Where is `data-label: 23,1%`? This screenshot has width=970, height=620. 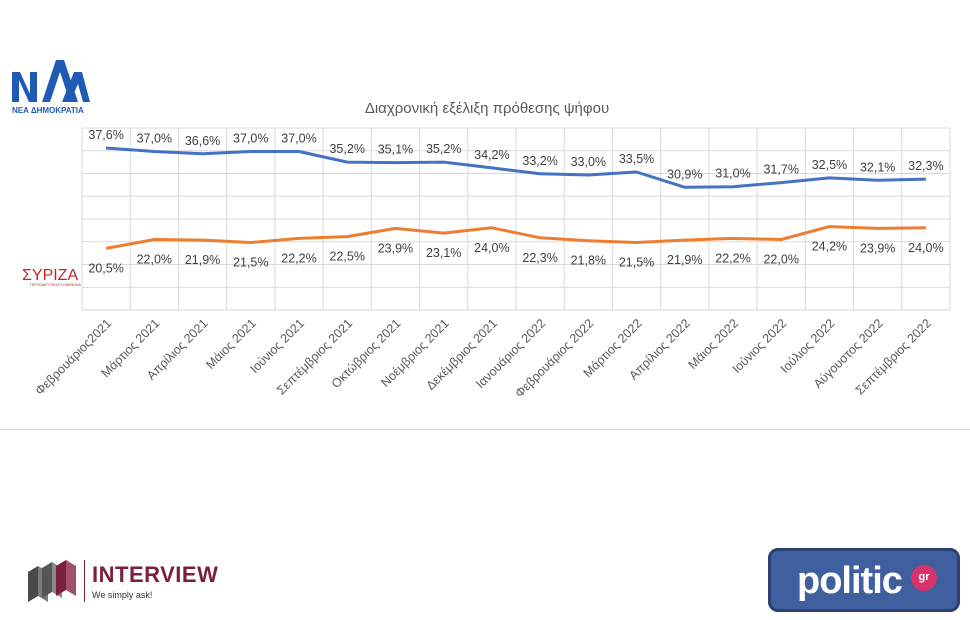
data-label: 23,1% is located at coordinates (443, 253).